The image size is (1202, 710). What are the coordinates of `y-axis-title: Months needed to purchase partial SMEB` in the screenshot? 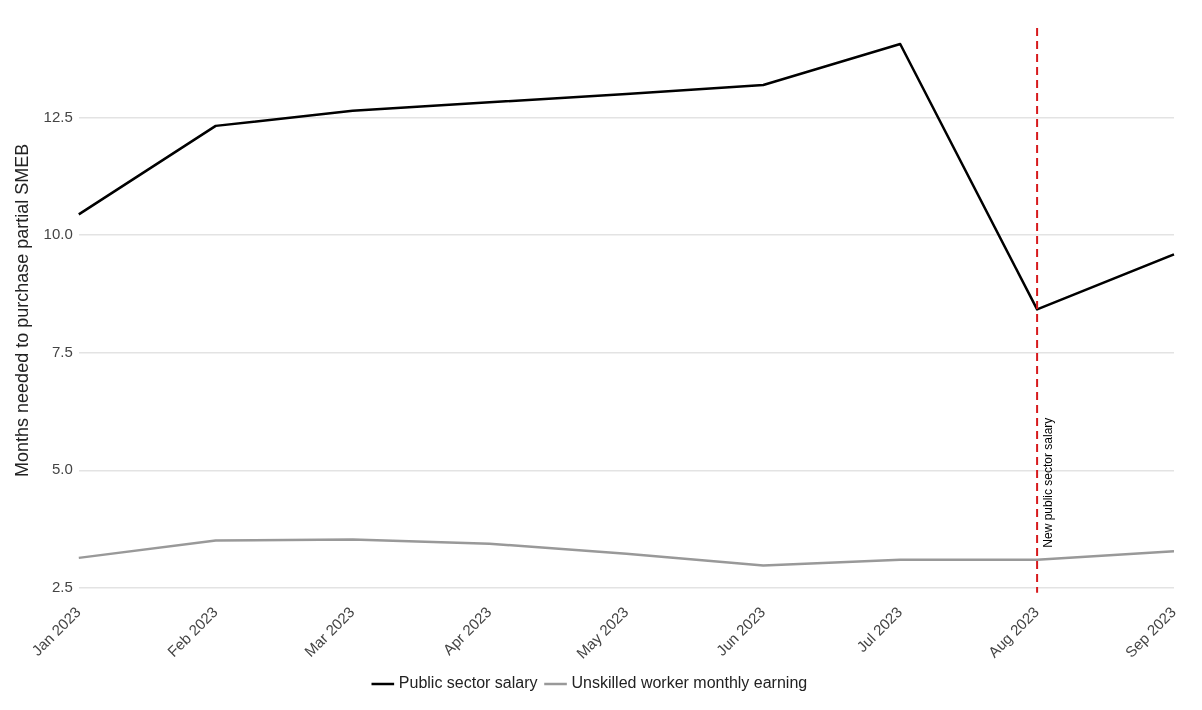 It's located at (21, 310).